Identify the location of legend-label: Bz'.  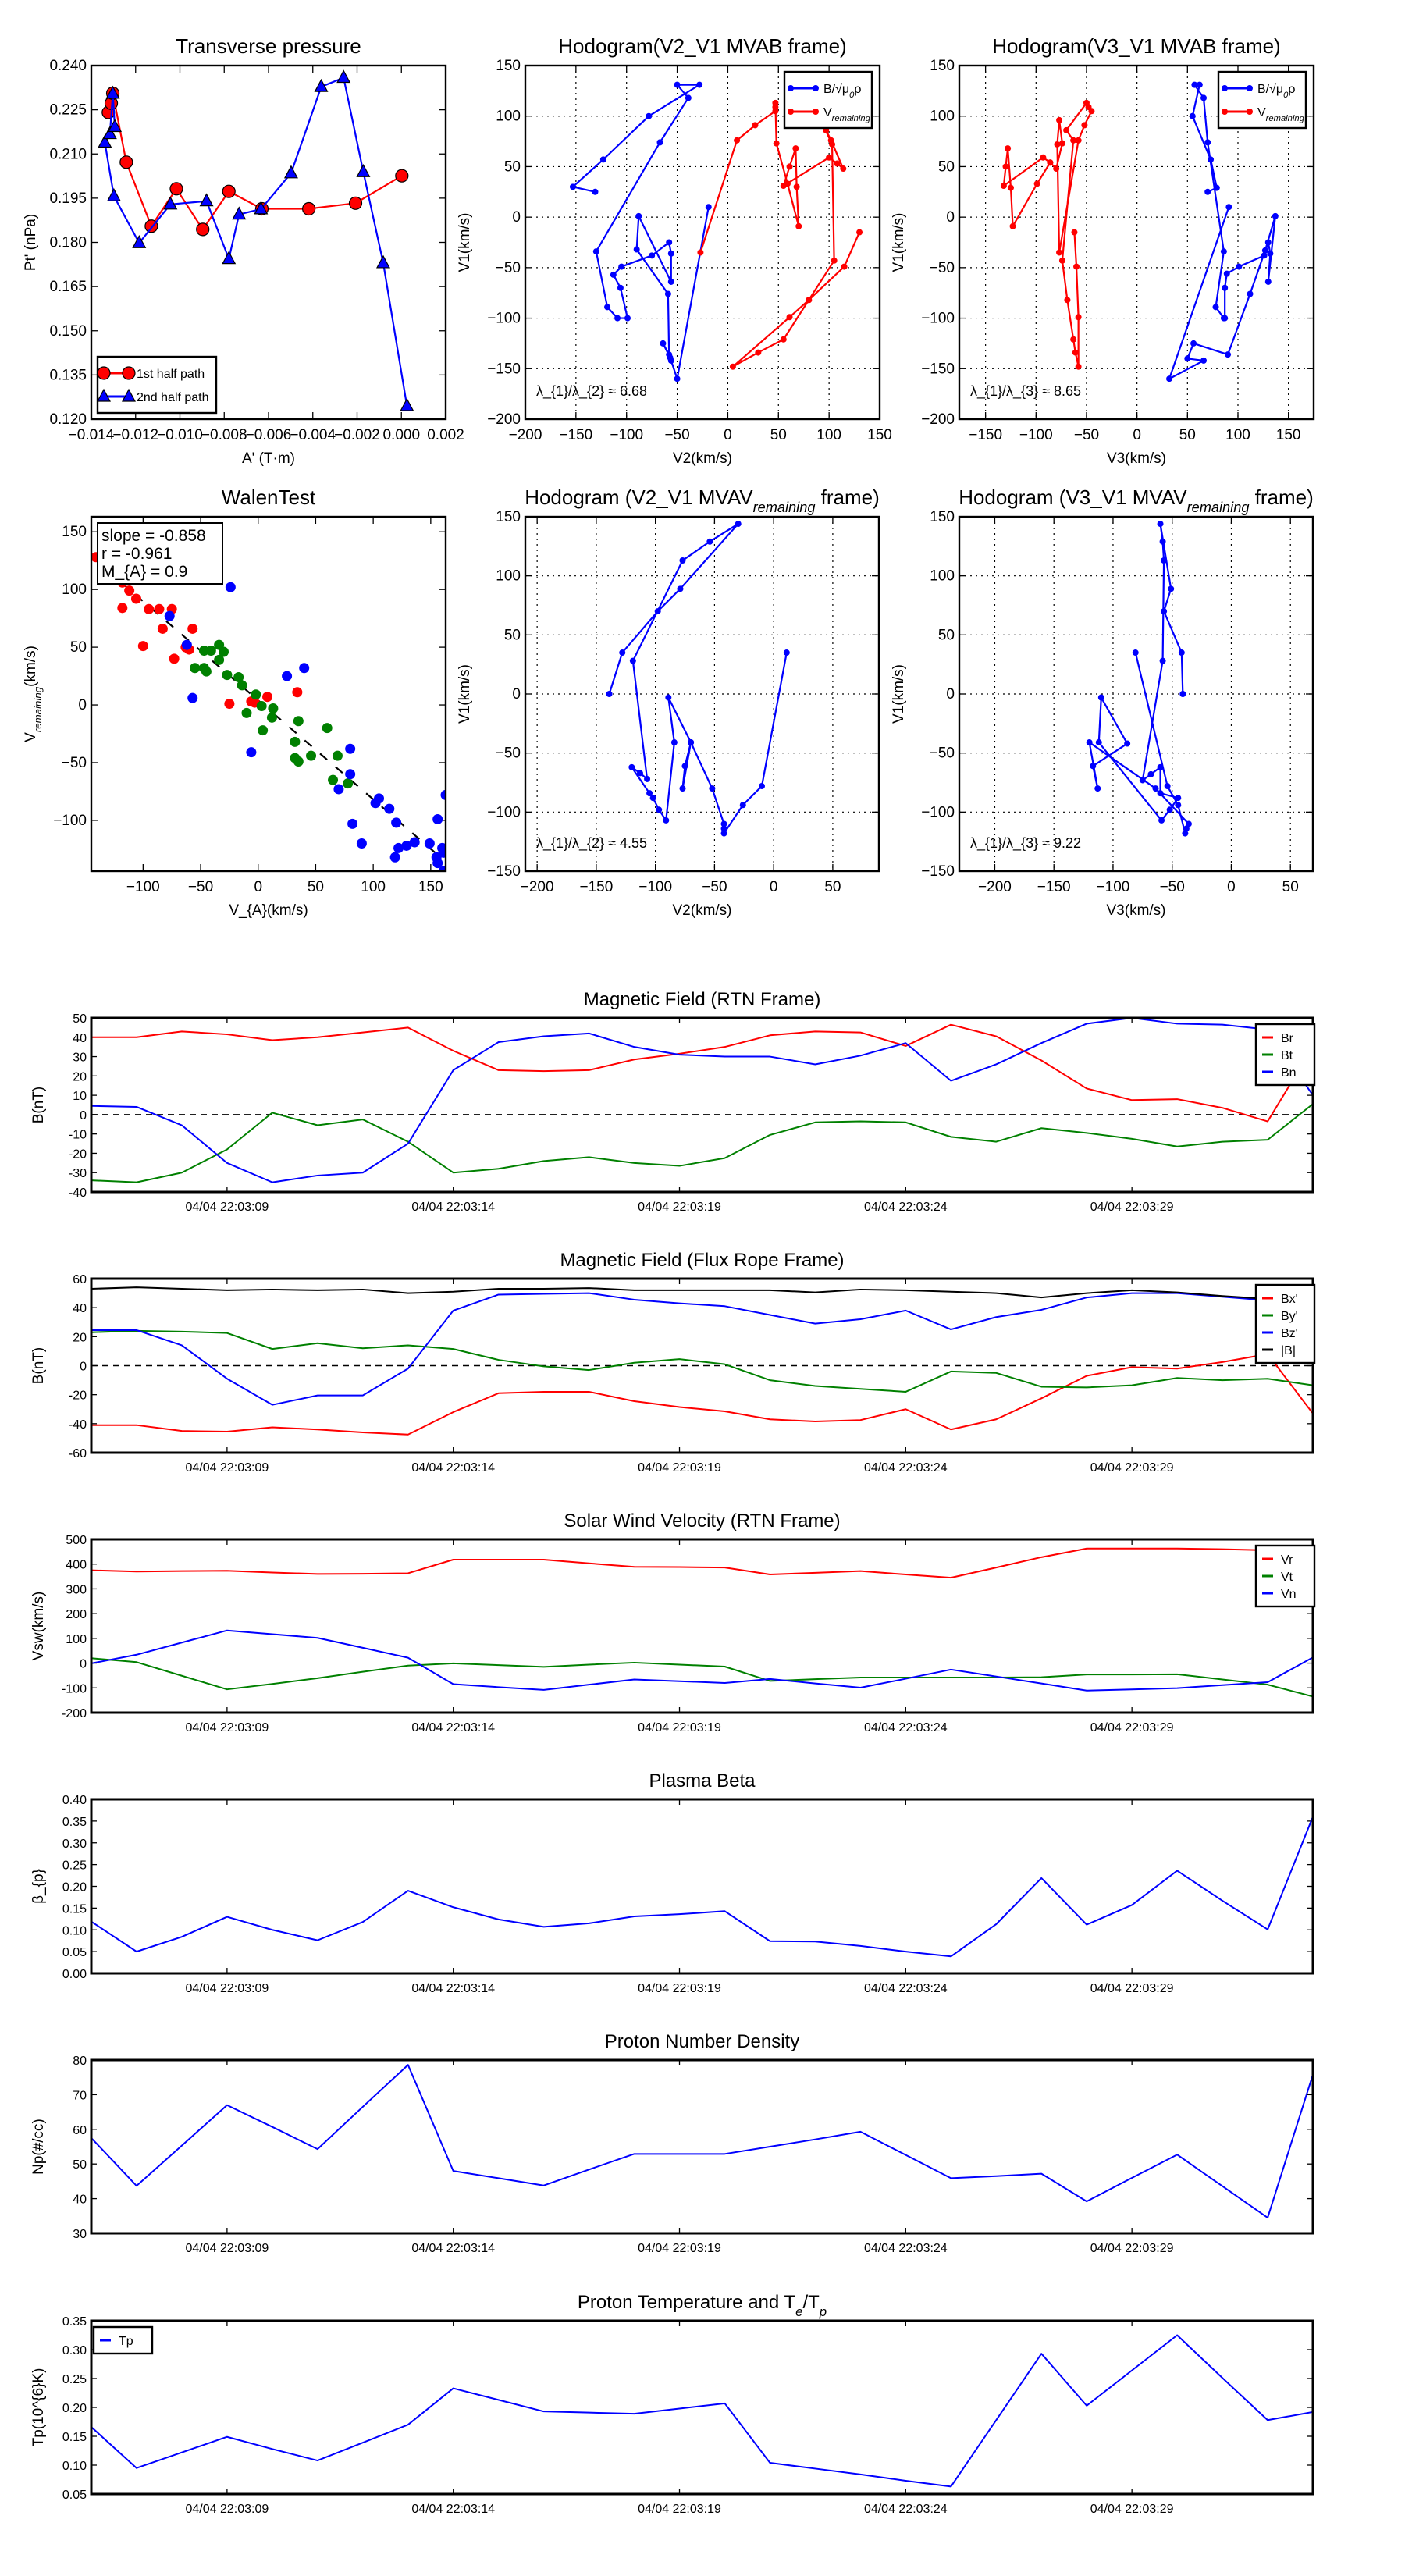
(1290, 1333).